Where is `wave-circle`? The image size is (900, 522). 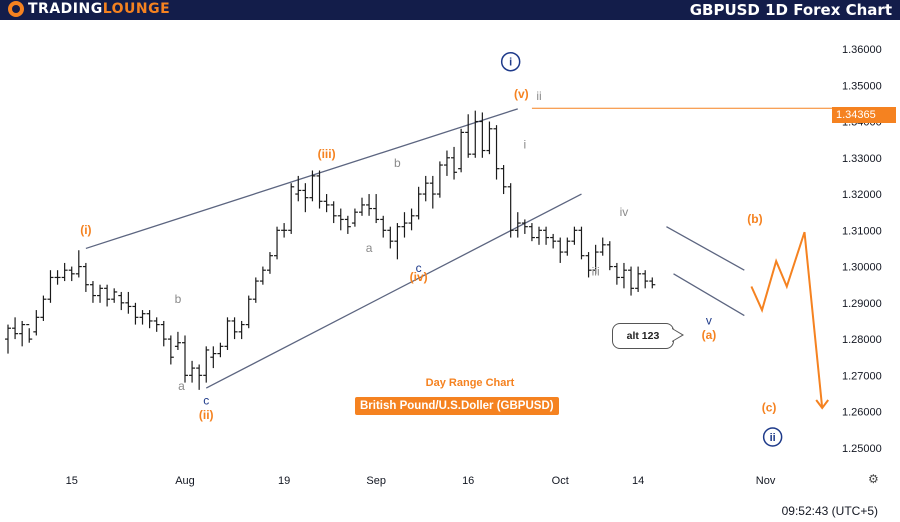
wave-circle is located at coordinates (772, 437).